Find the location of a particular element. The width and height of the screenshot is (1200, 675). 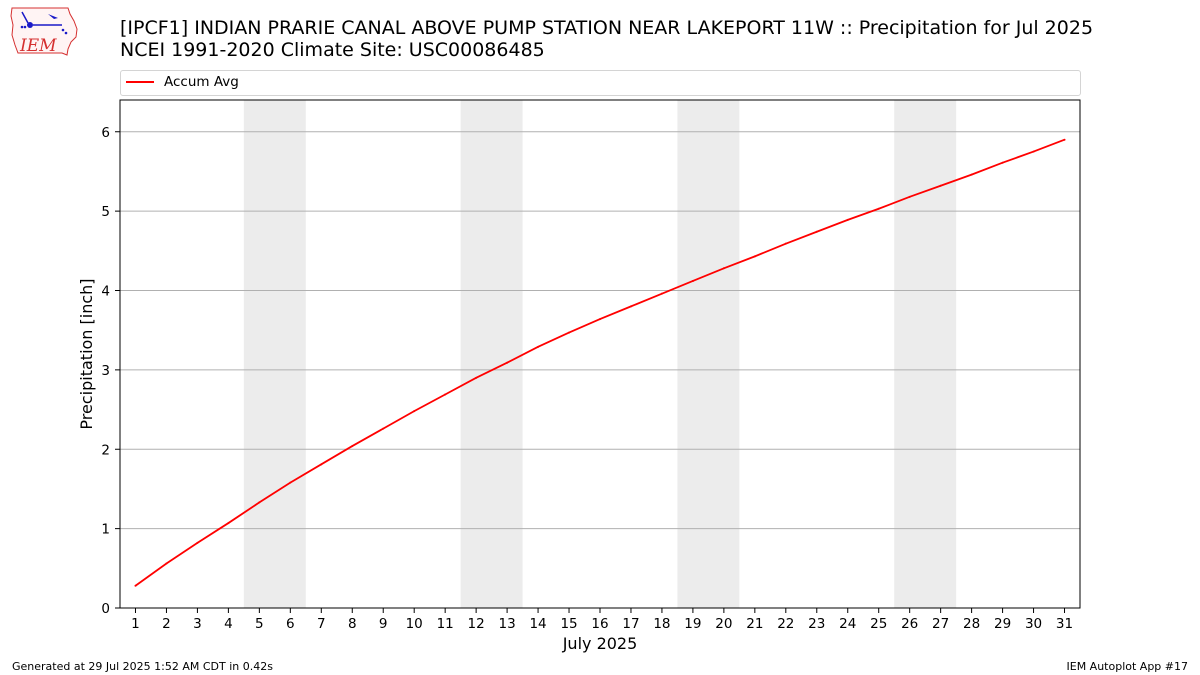

x-tick-label-2: 2 is located at coordinates (166, 624).